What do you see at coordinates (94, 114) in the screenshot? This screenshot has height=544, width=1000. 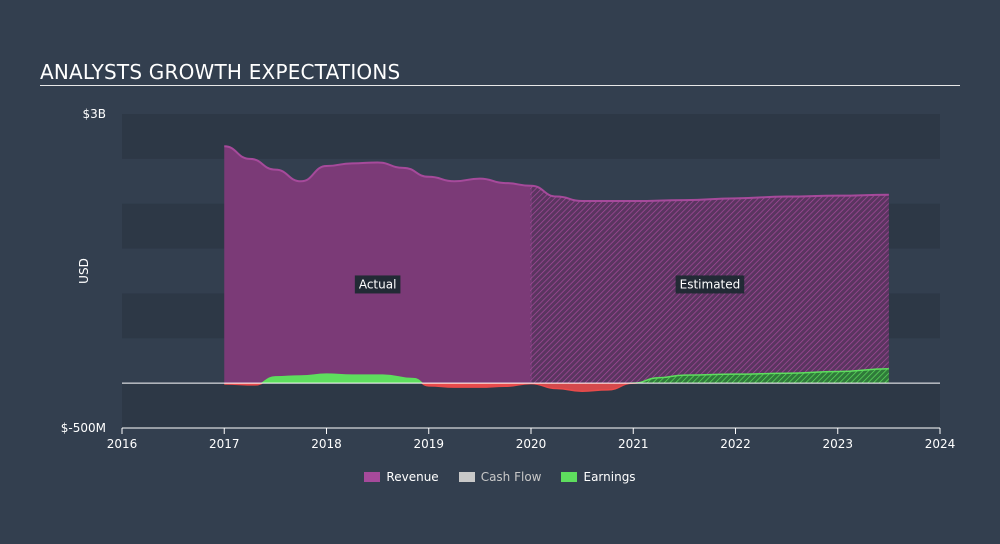 I see `y-tick-label: $3B` at bounding box center [94, 114].